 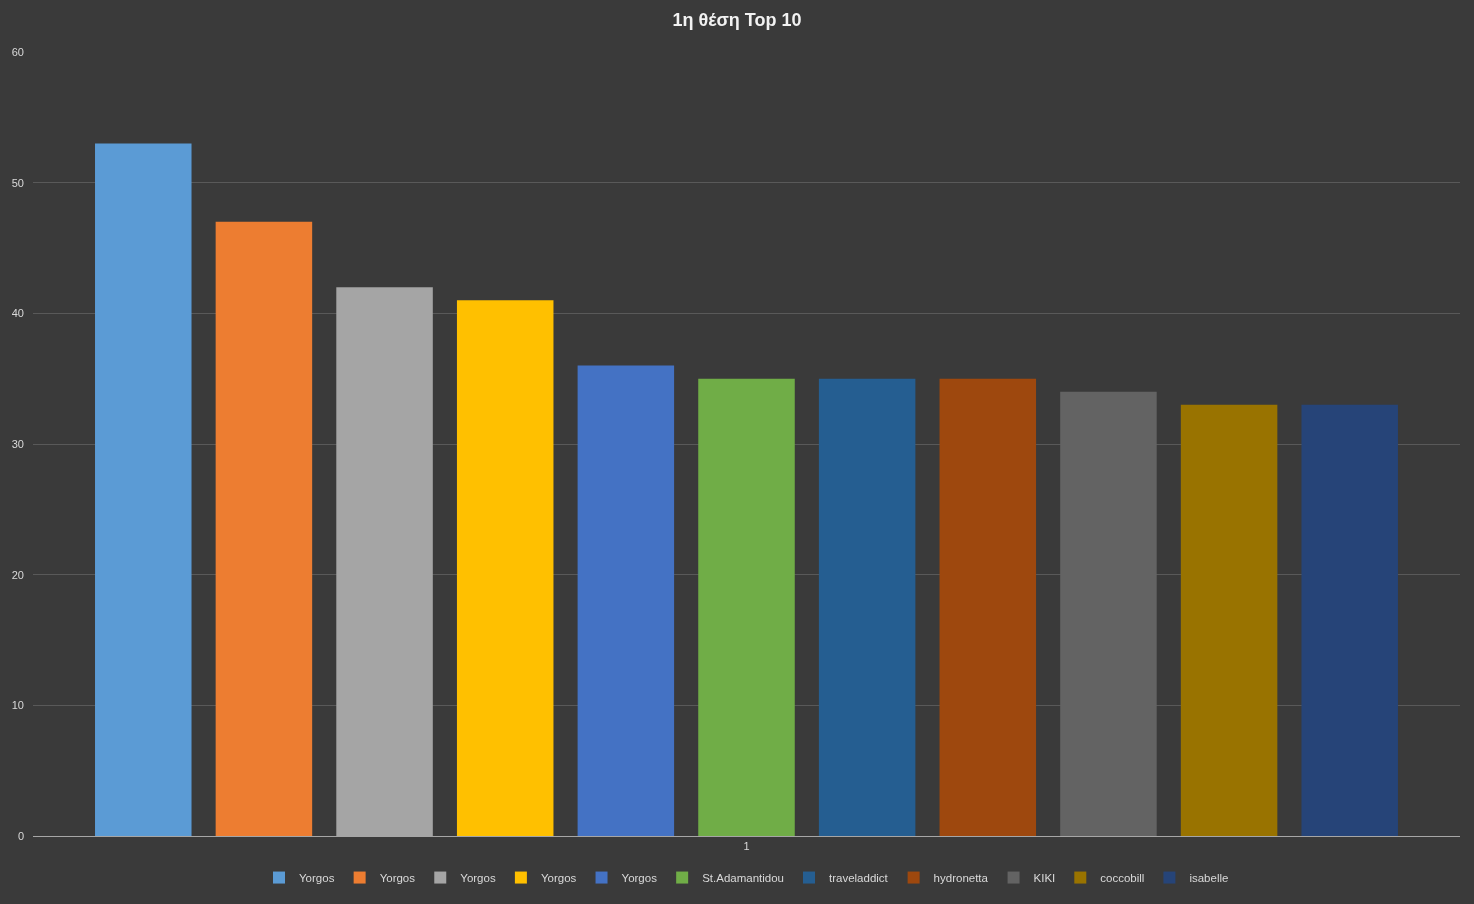 I want to click on legend-label: KIKI, so click(x=1044, y=878).